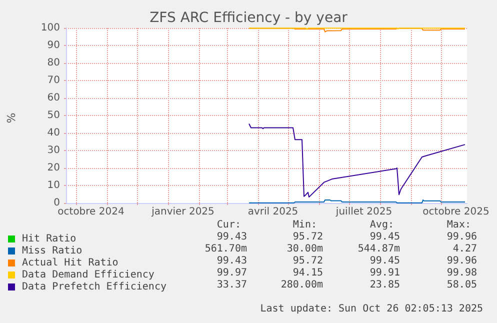  Describe the element at coordinates (94, 287) in the screenshot. I see `legend-label: Data Prefetch Efficiency` at that location.